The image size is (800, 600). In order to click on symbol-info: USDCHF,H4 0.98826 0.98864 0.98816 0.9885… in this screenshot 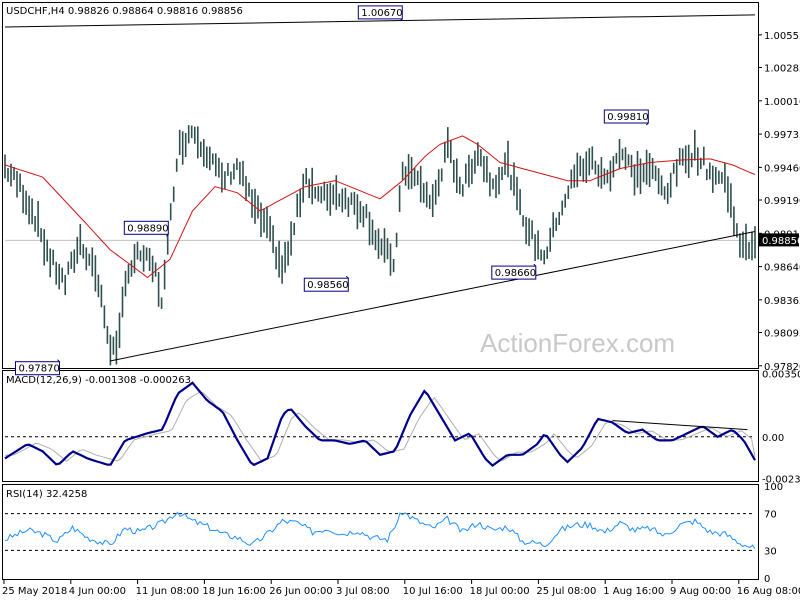, I will do `click(124, 11)`.